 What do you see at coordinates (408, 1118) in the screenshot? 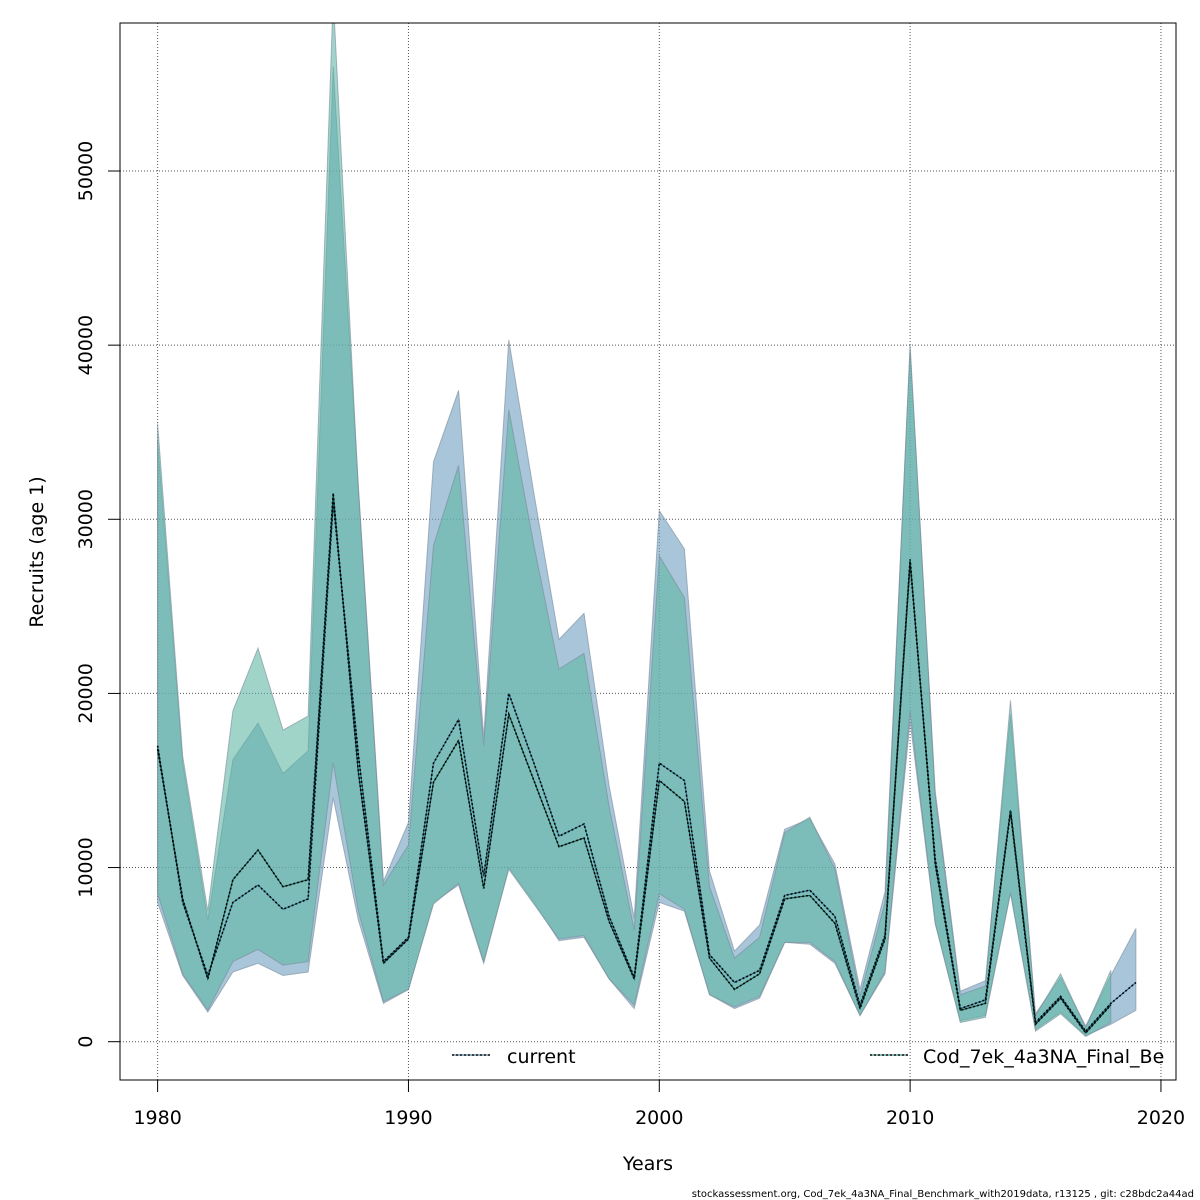
I see `x-tick-label: 1990` at bounding box center [408, 1118].